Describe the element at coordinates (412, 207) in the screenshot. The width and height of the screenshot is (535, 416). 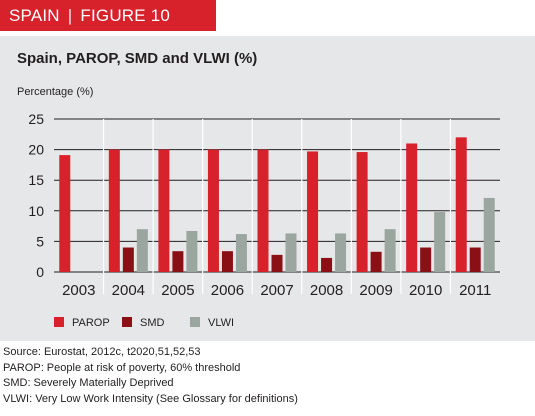
I see `bar-parop-2010` at that location.